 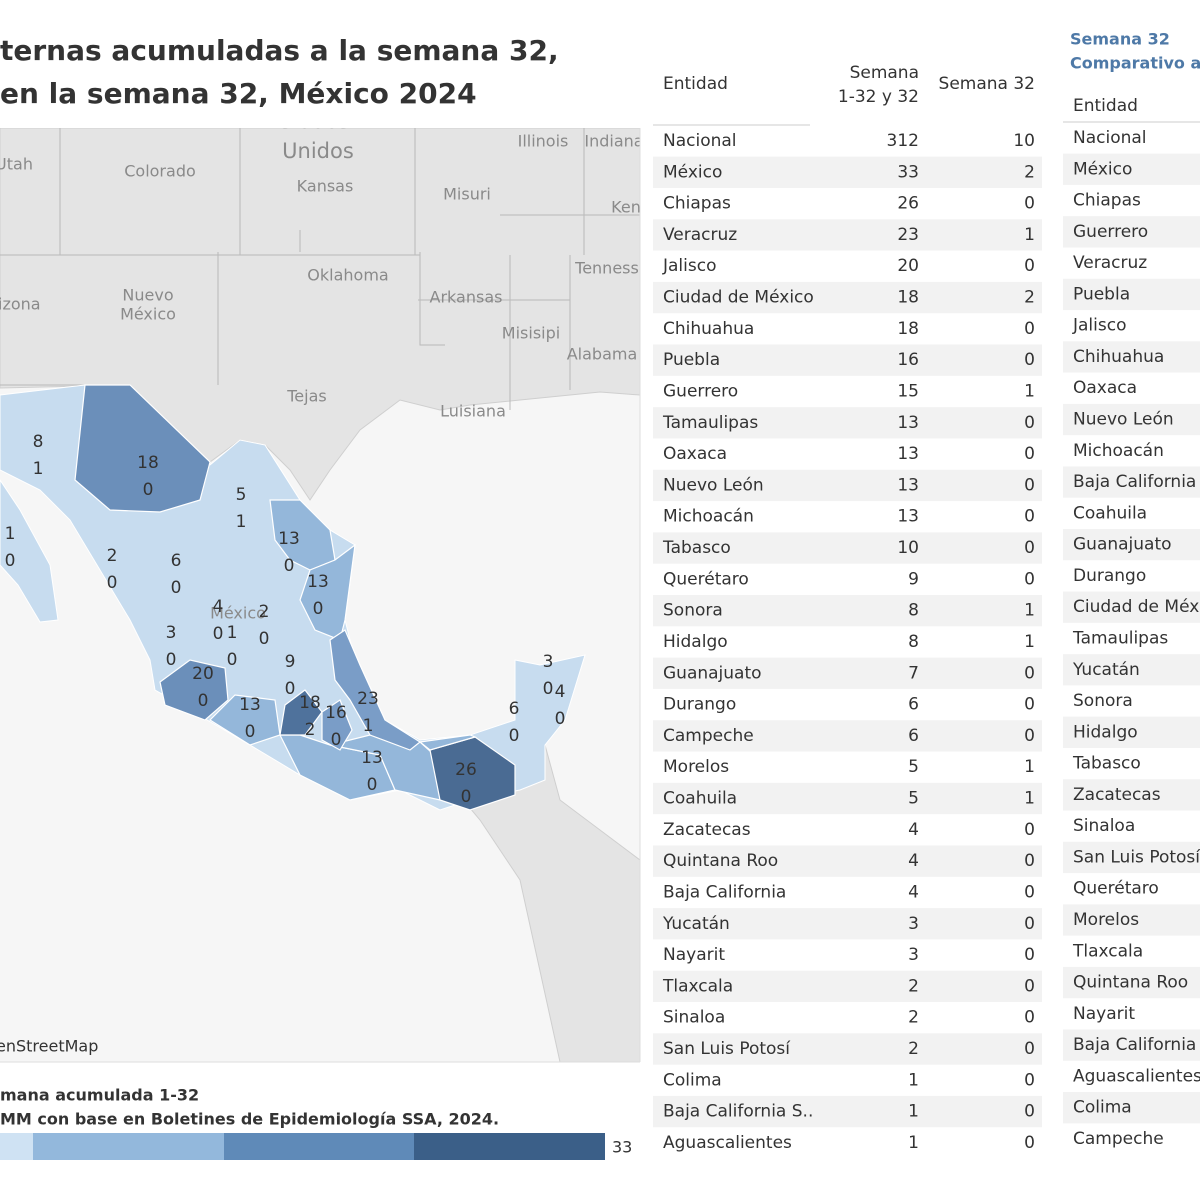 I want to click on map-value-label: 2, so click(x=310, y=730).